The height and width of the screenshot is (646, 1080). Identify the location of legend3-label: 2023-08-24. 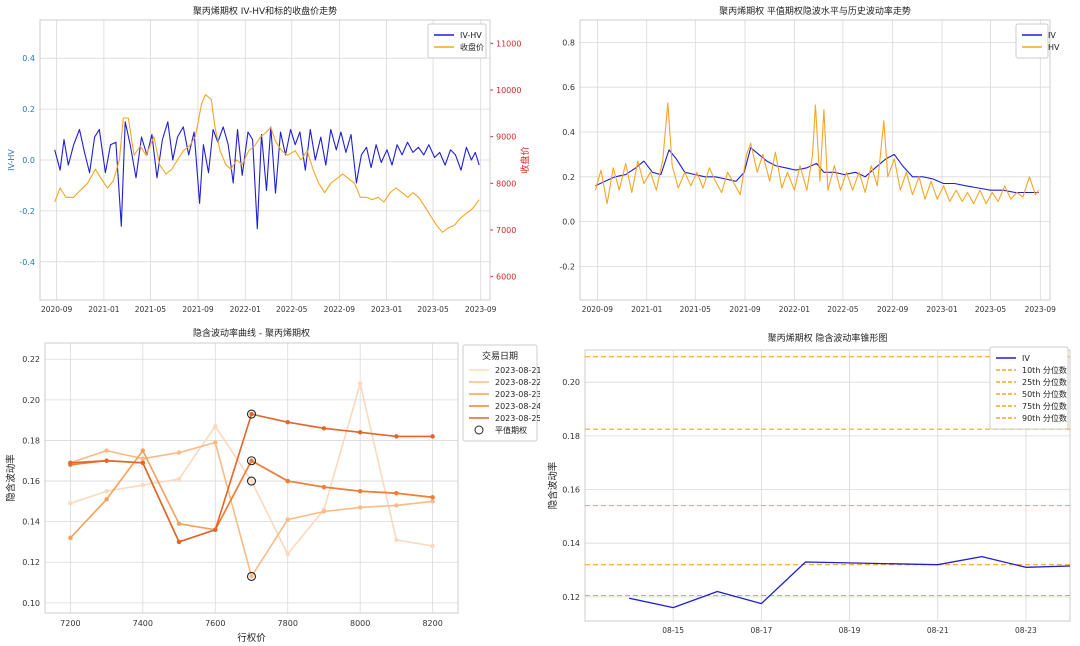
(517, 406).